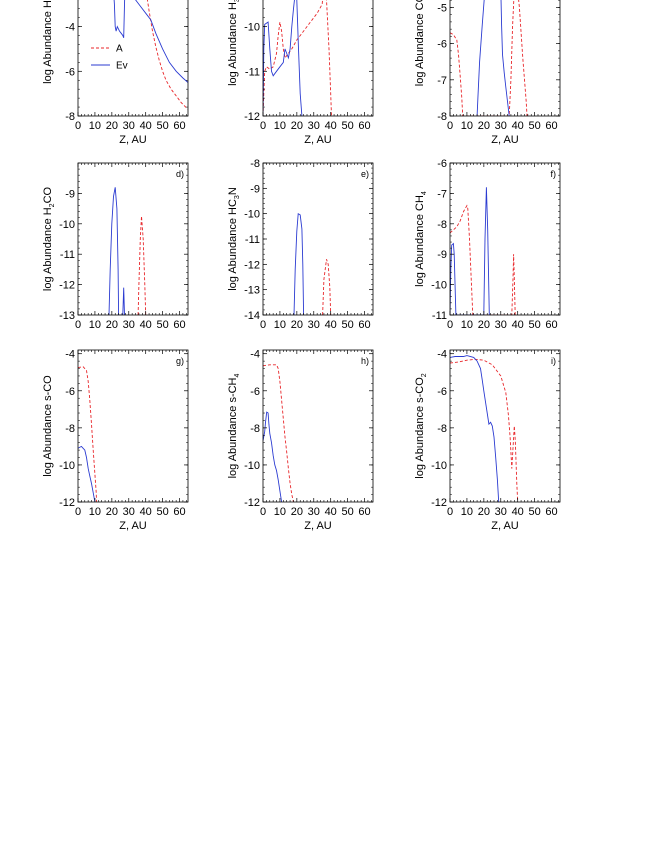  Describe the element at coordinates (233, 191) in the screenshot. I see `y-axis-label-tail: N` at that location.